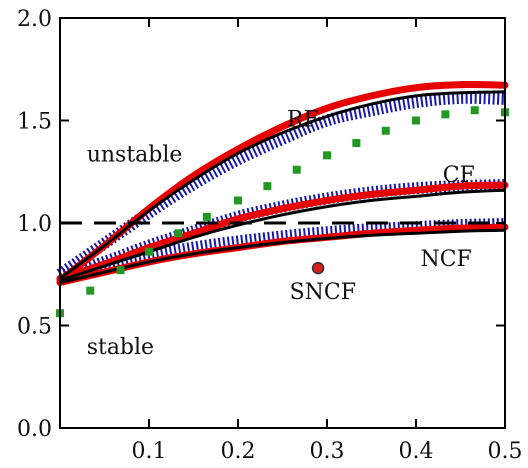 The width and height of the screenshot is (528, 468). What do you see at coordinates (34, 224) in the screenshot?
I see `y-tick-label: 1.0` at bounding box center [34, 224].